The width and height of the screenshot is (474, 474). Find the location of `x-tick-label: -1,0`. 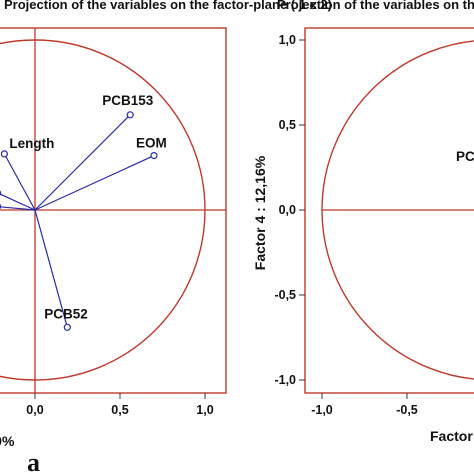

x-tick-label: -1,0 is located at coordinates (322, 410).